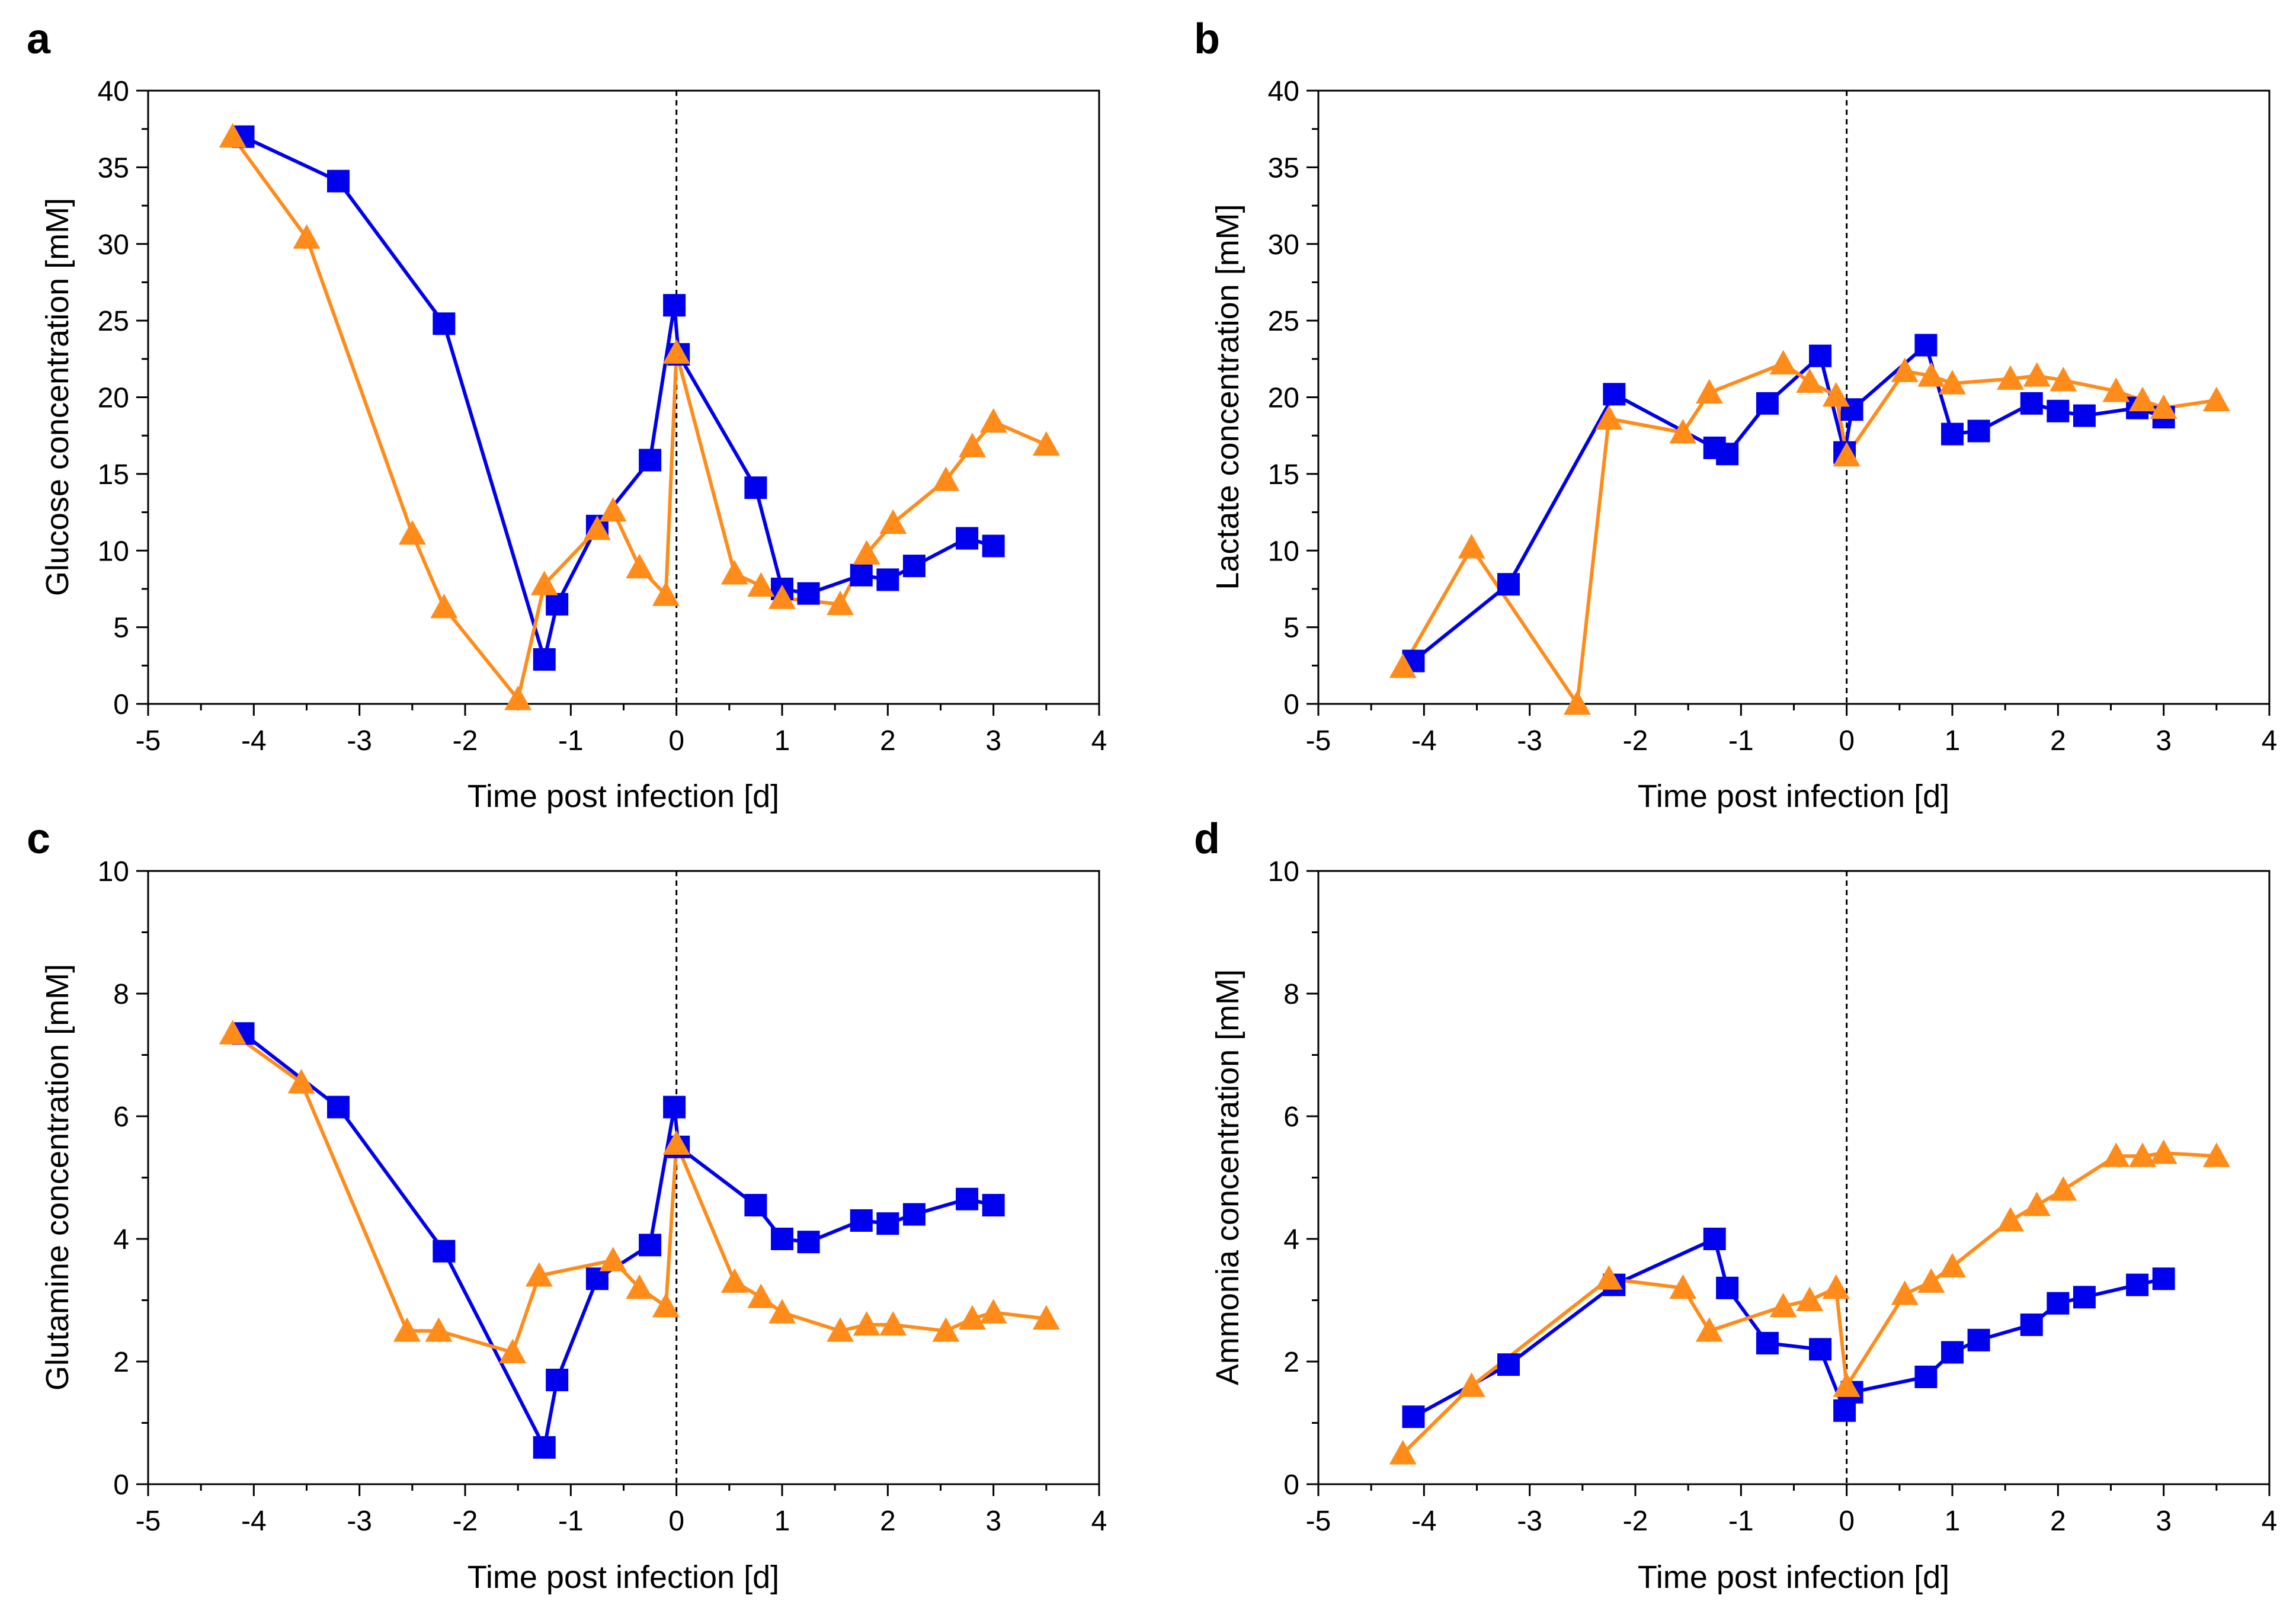 The image size is (2296, 1611). What do you see at coordinates (113, 245) in the screenshot?
I see `y-tick-label: 30` at bounding box center [113, 245].